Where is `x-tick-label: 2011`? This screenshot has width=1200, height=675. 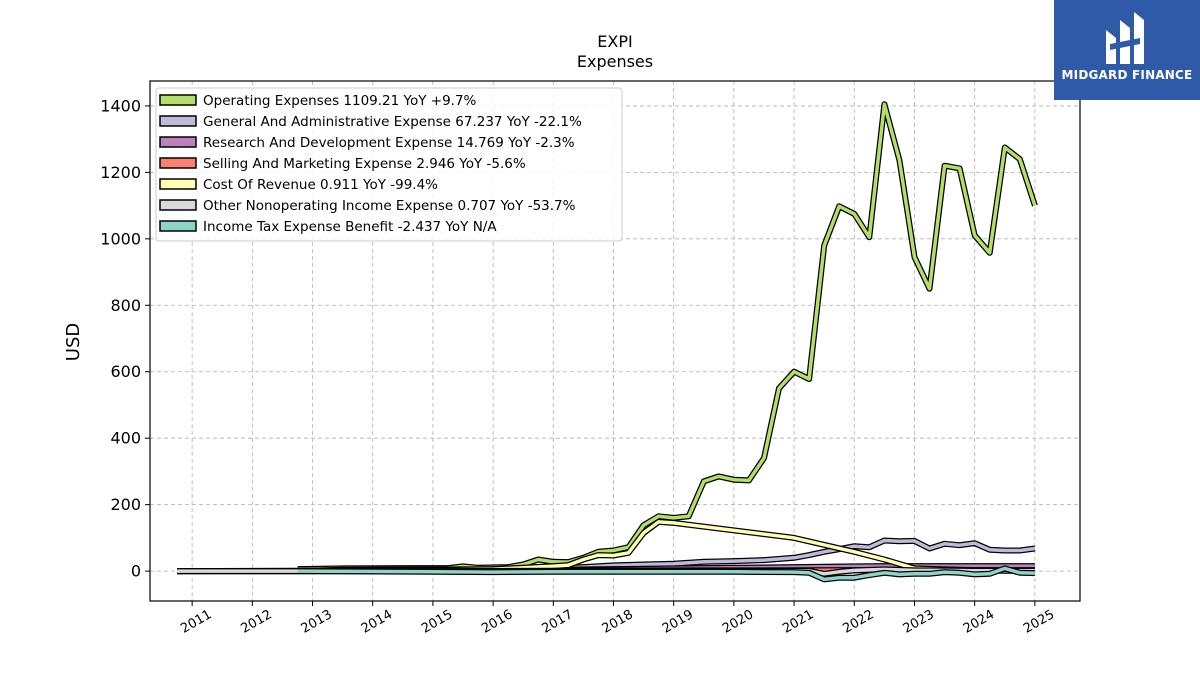
x-tick-label: 2011 is located at coordinates (196, 622).